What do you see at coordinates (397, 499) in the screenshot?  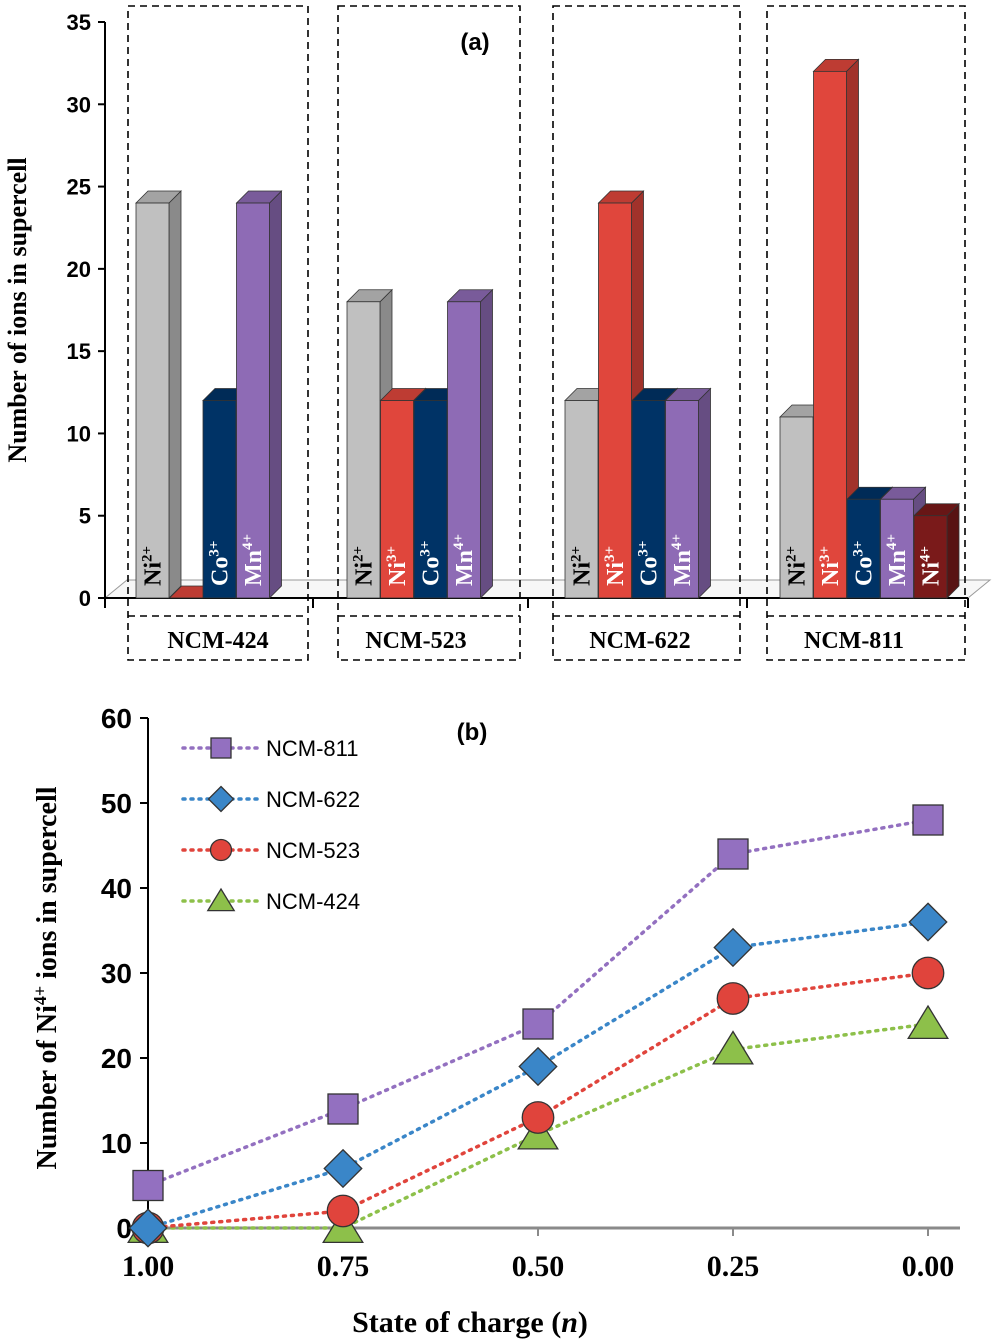 I see `bar-ncm-523-ni3plus` at bounding box center [397, 499].